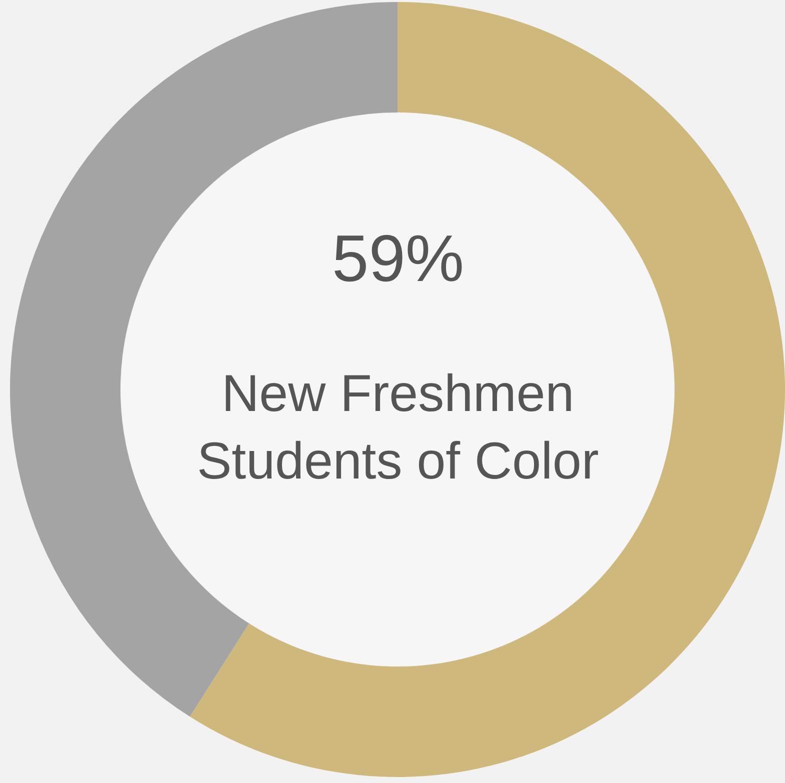 Image resolution: width=785 pixels, height=783 pixels. Describe the element at coordinates (398, 258) in the screenshot. I see `text: 59%` at that location.